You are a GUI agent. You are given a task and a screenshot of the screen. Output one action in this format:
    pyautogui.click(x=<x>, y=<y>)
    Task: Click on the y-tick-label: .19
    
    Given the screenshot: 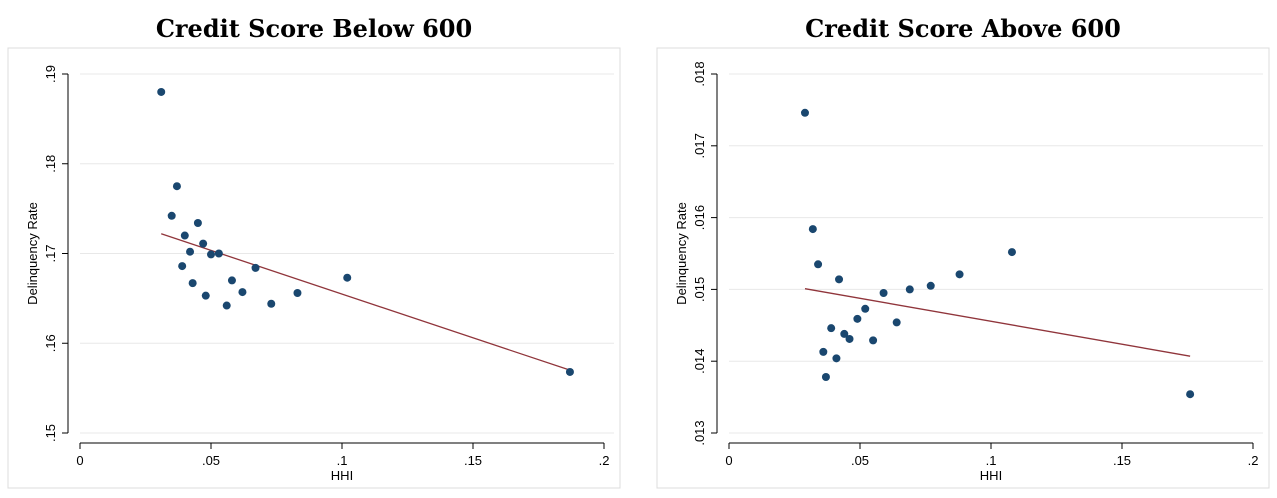 What is the action you would take?
    pyautogui.click(x=50, y=74)
    